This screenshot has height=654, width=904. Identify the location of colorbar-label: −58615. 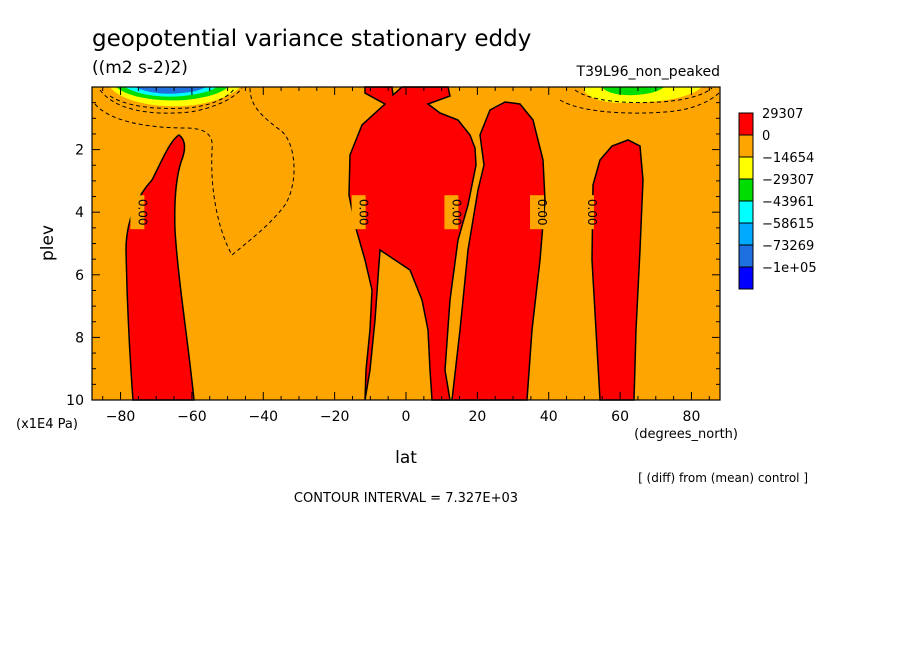
(788, 224).